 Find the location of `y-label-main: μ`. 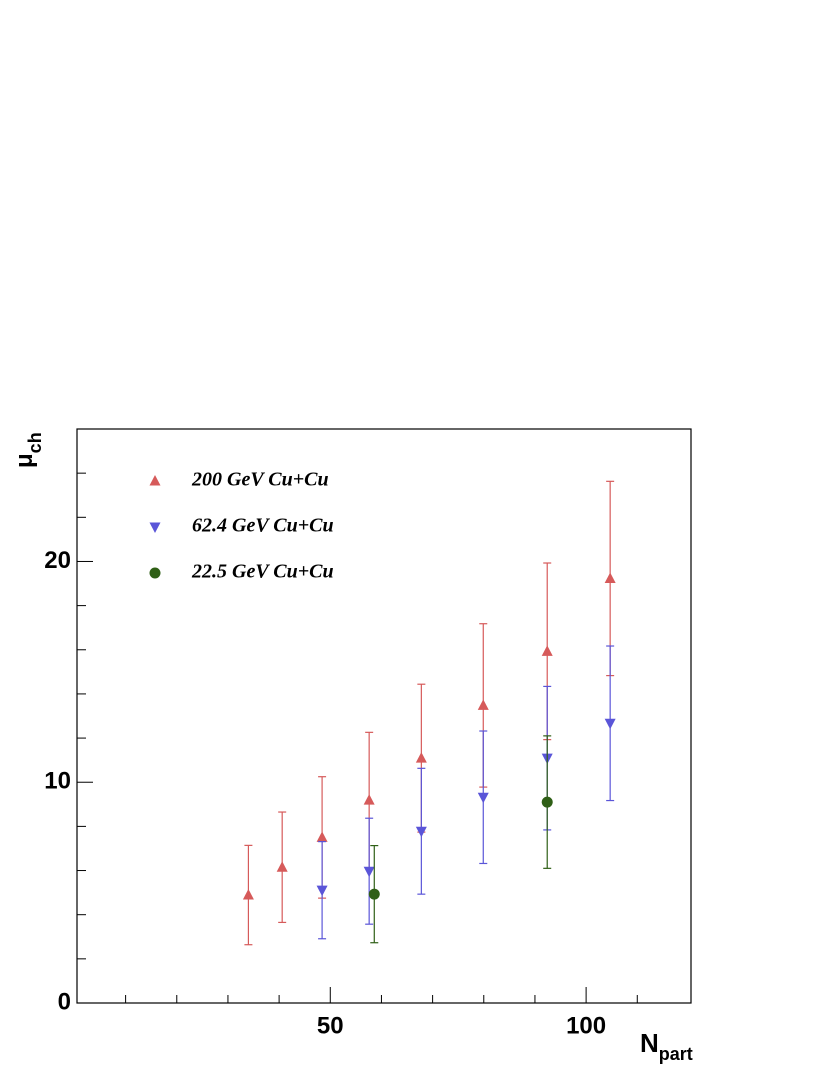

y-label-main: μ is located at coordinates (24, 460).